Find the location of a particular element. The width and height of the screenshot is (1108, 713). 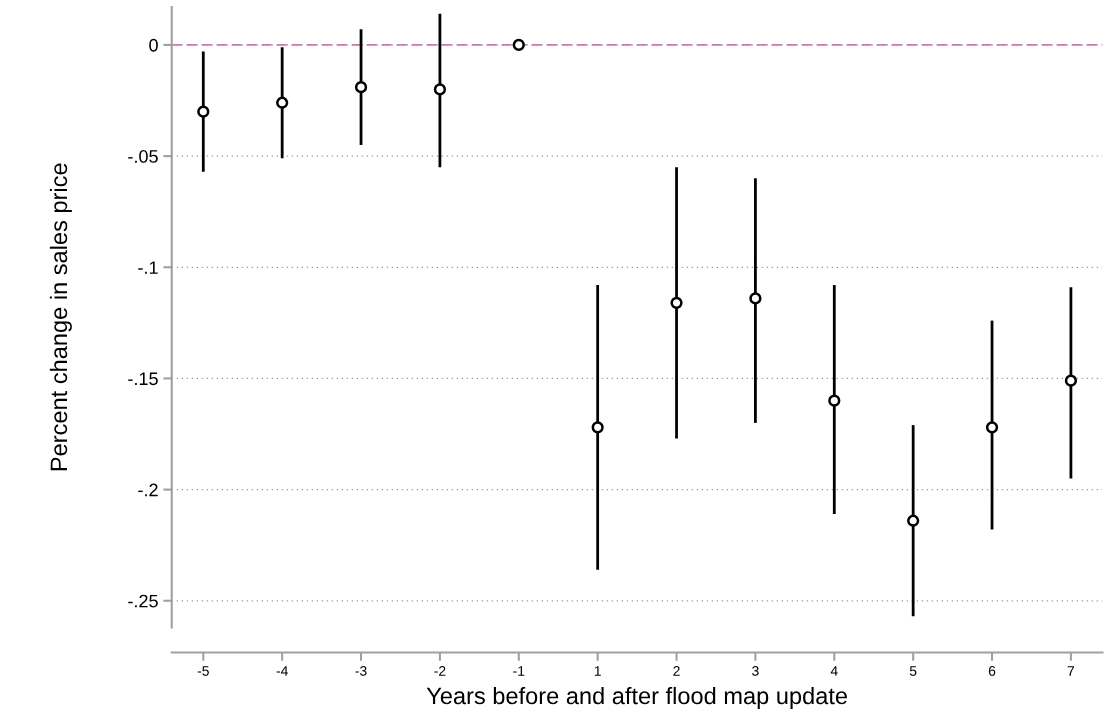

x-tick-label: -3 is located at coordinates (361, 671).